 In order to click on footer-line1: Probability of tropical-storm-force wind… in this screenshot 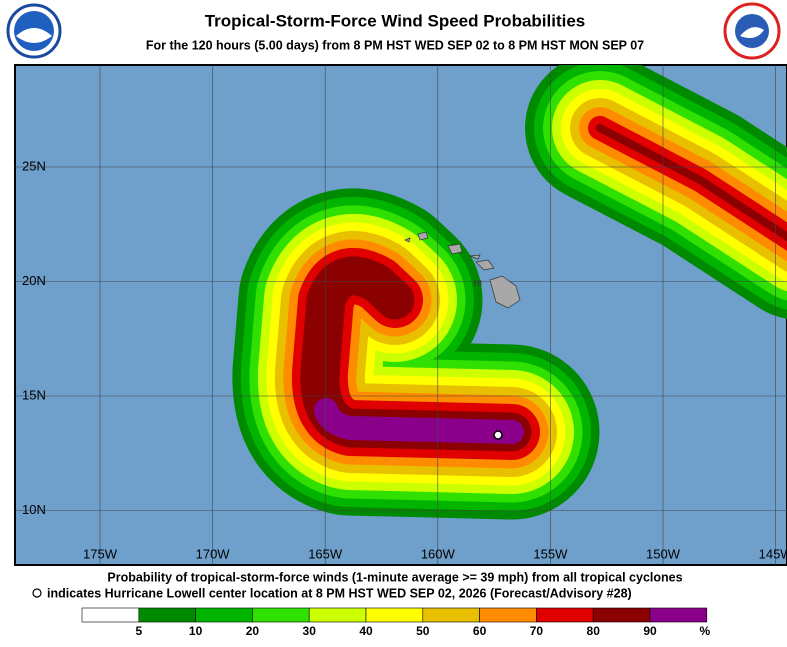, I will do `click(394, 577)`.